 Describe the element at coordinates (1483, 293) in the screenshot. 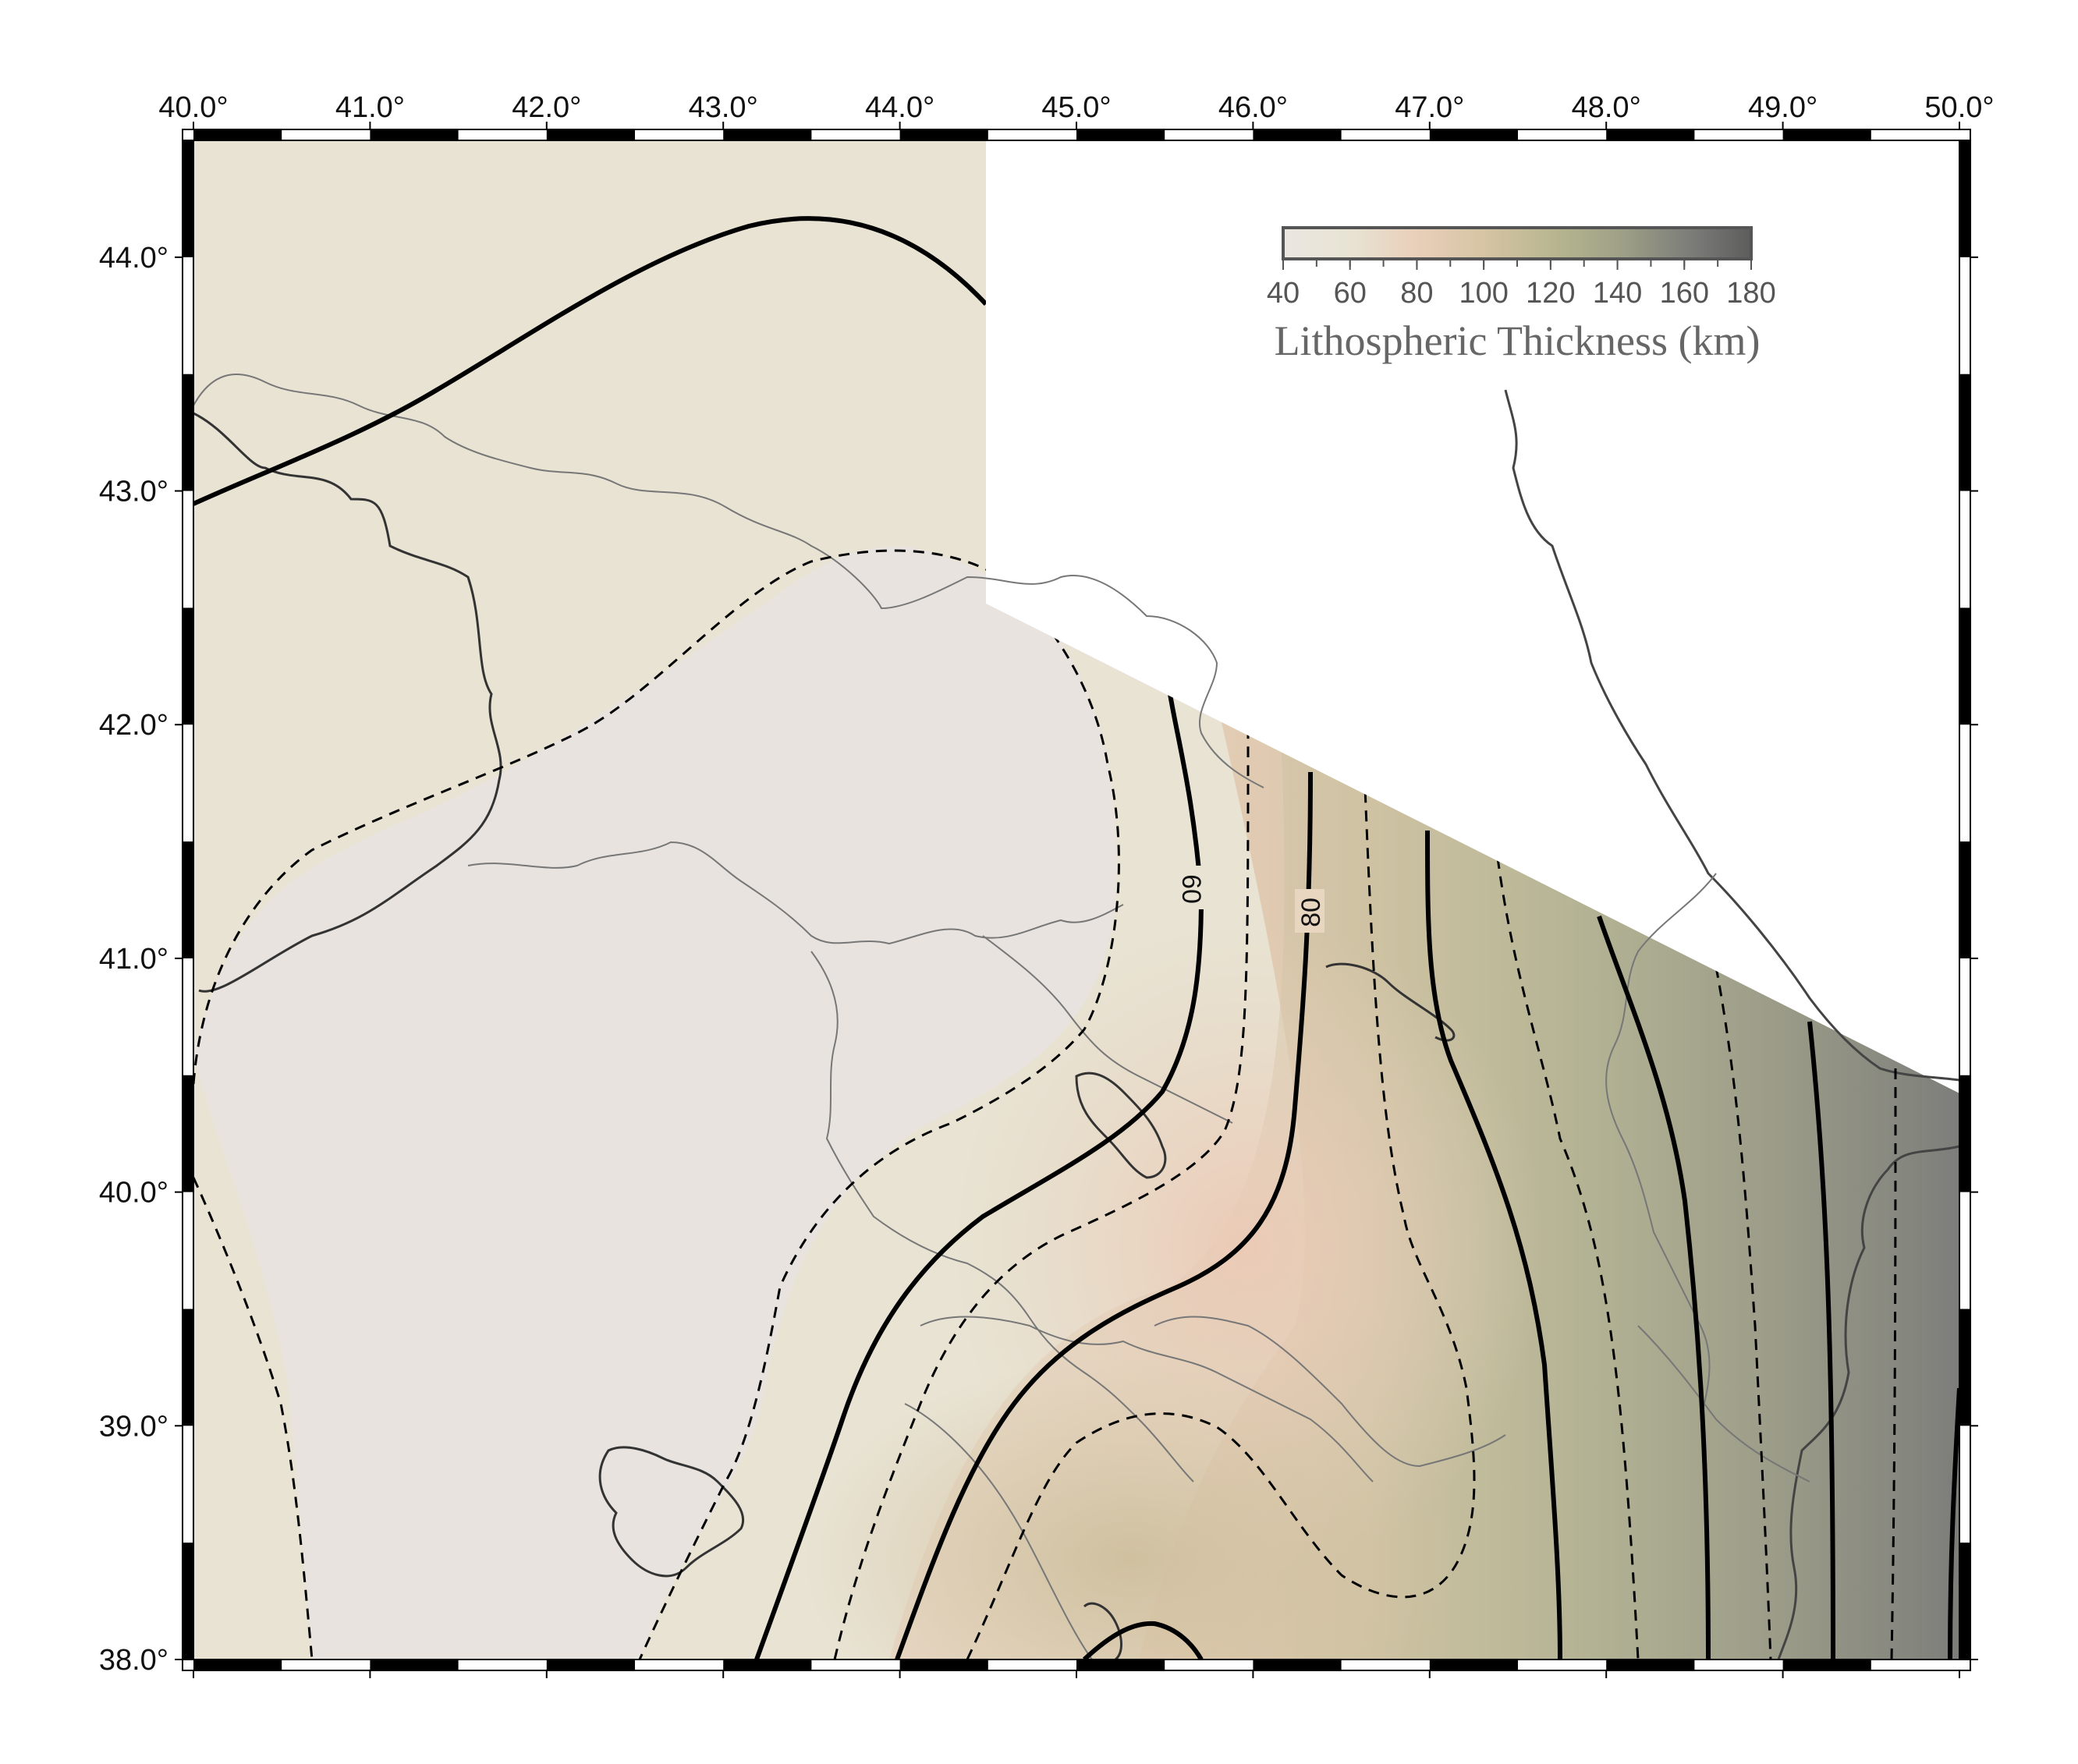

I see `colorbar-tick-label: 100` at that location.